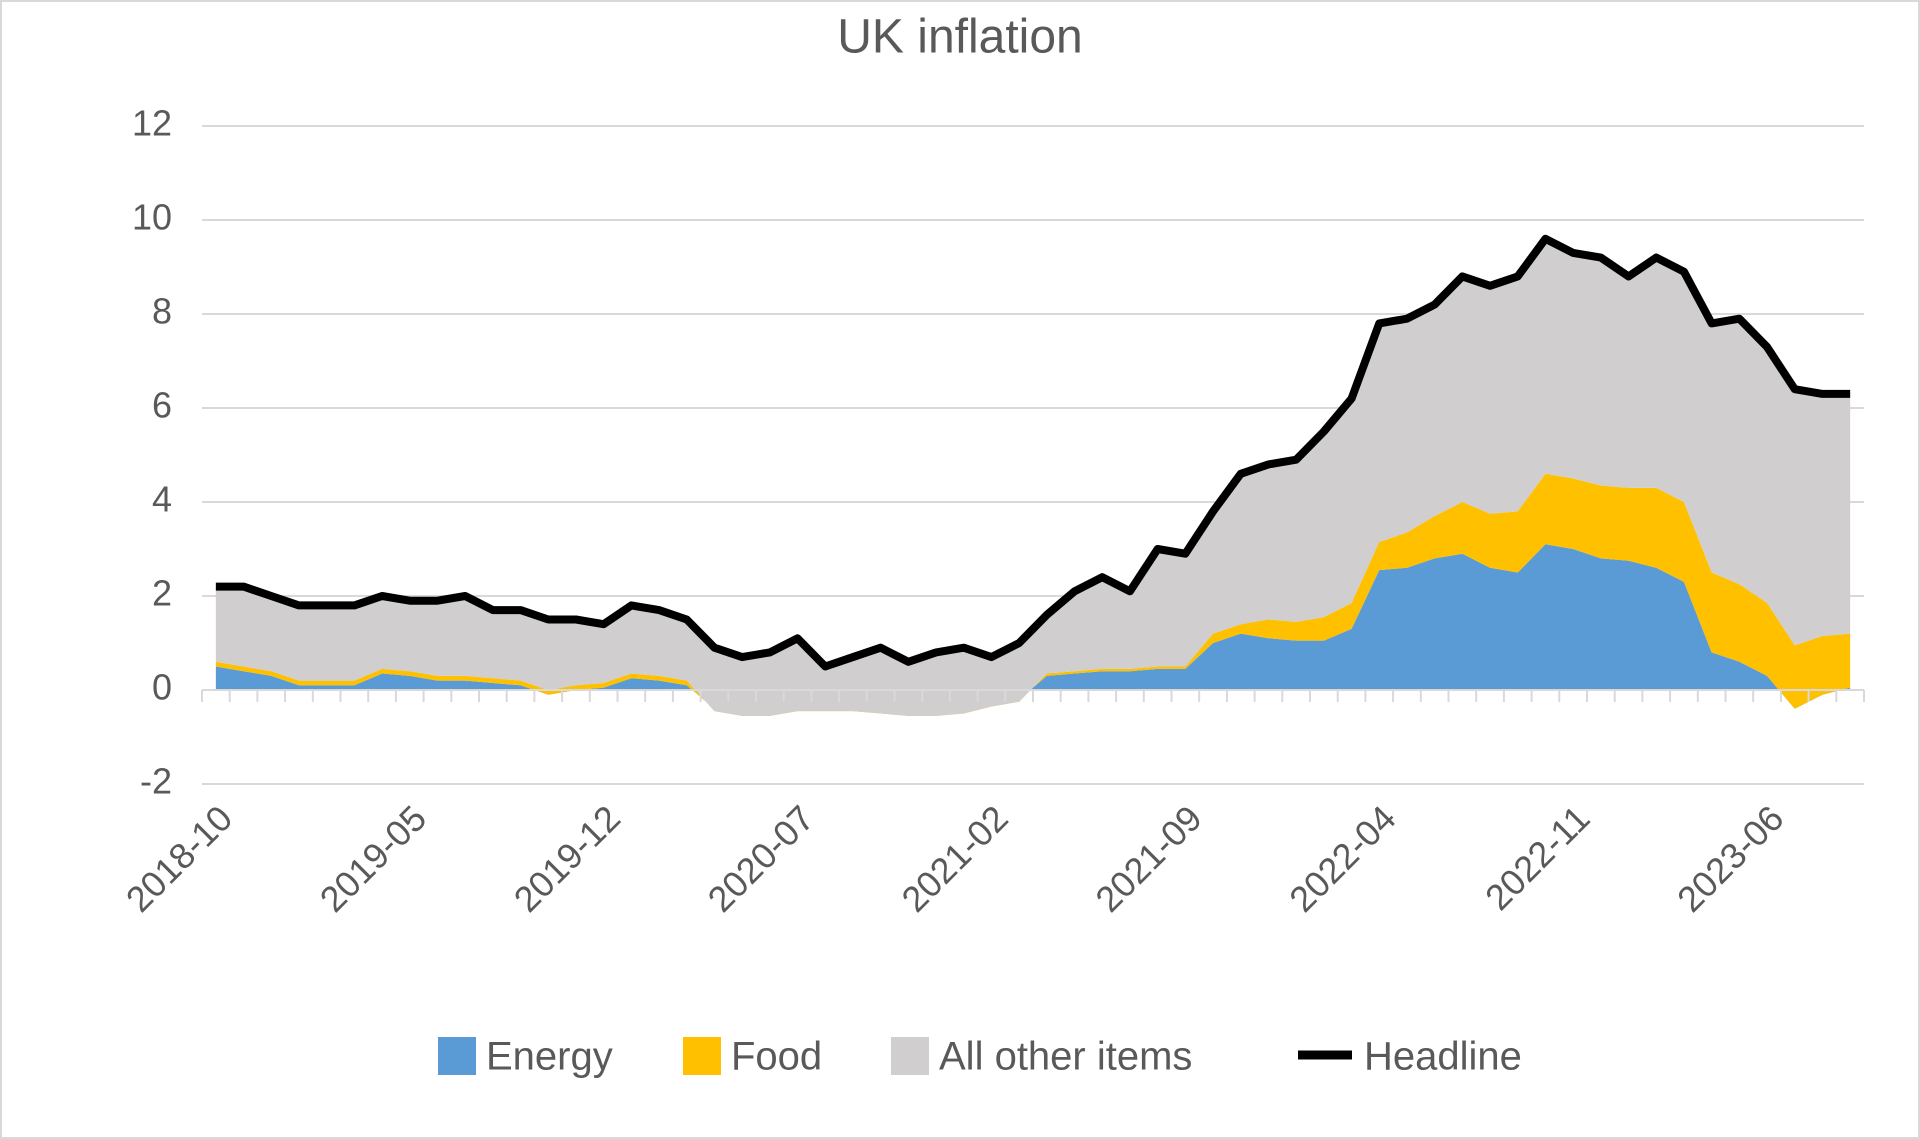 The height and width of the screenshot is (1139, 1920). I want to click on legend-label: Food, so click(776, 1057).